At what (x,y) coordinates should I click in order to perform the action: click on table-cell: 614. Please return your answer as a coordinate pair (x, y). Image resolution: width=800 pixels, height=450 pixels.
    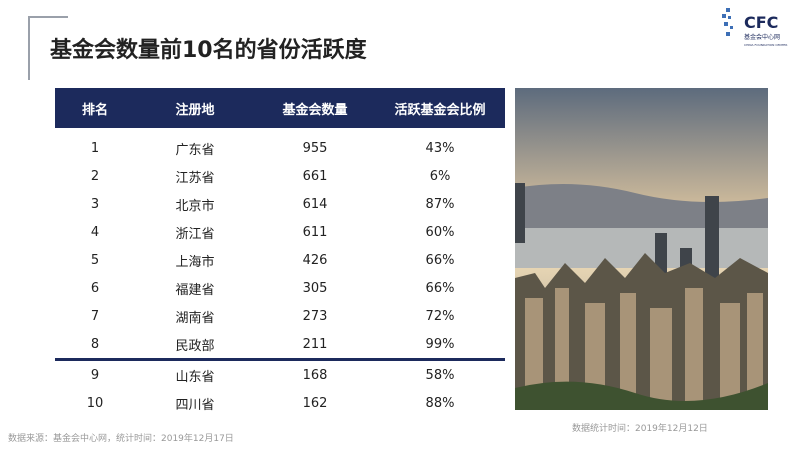
    Looking at the image, I should click on (315, 204).